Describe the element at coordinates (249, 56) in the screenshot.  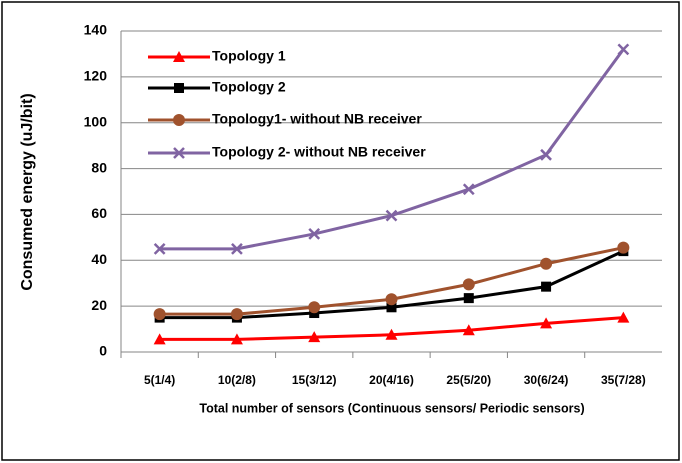
I see `legend-label: Topology 1` at that location.